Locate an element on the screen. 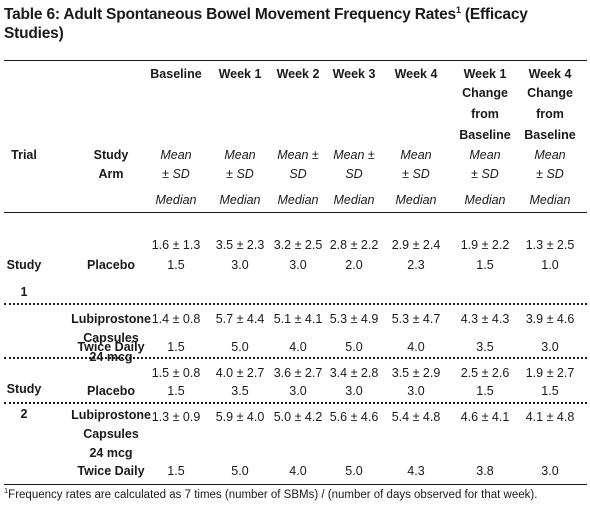 This screenshot has width=590, height=514. mean-sd-value: 2.9 ± 2.4 is located at coordinates (416, 245).